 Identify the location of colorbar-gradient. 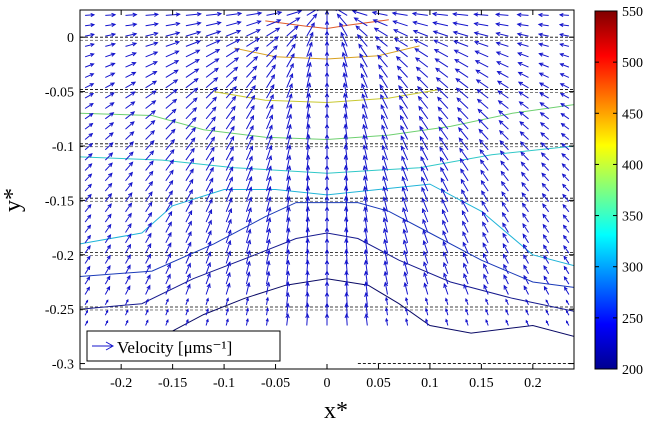
(606, 190).